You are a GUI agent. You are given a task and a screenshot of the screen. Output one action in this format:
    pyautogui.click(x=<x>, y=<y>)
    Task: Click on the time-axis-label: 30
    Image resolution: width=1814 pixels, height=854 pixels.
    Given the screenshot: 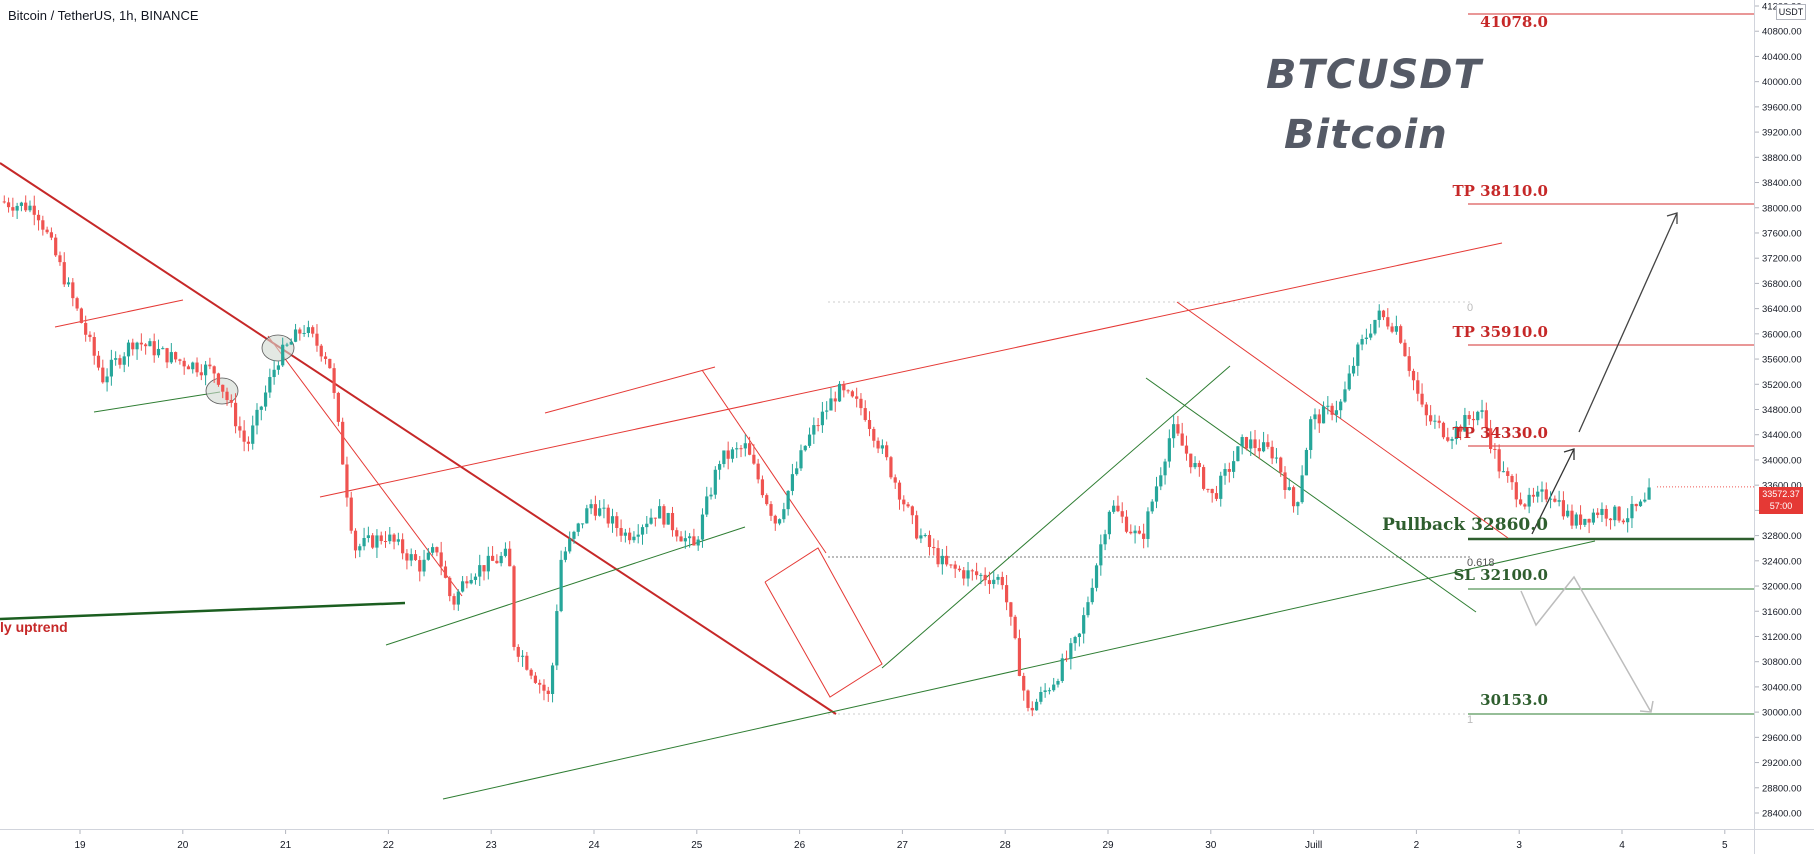 What is the action you would take?
    pyautogui.click(x=1211, y=845)
    